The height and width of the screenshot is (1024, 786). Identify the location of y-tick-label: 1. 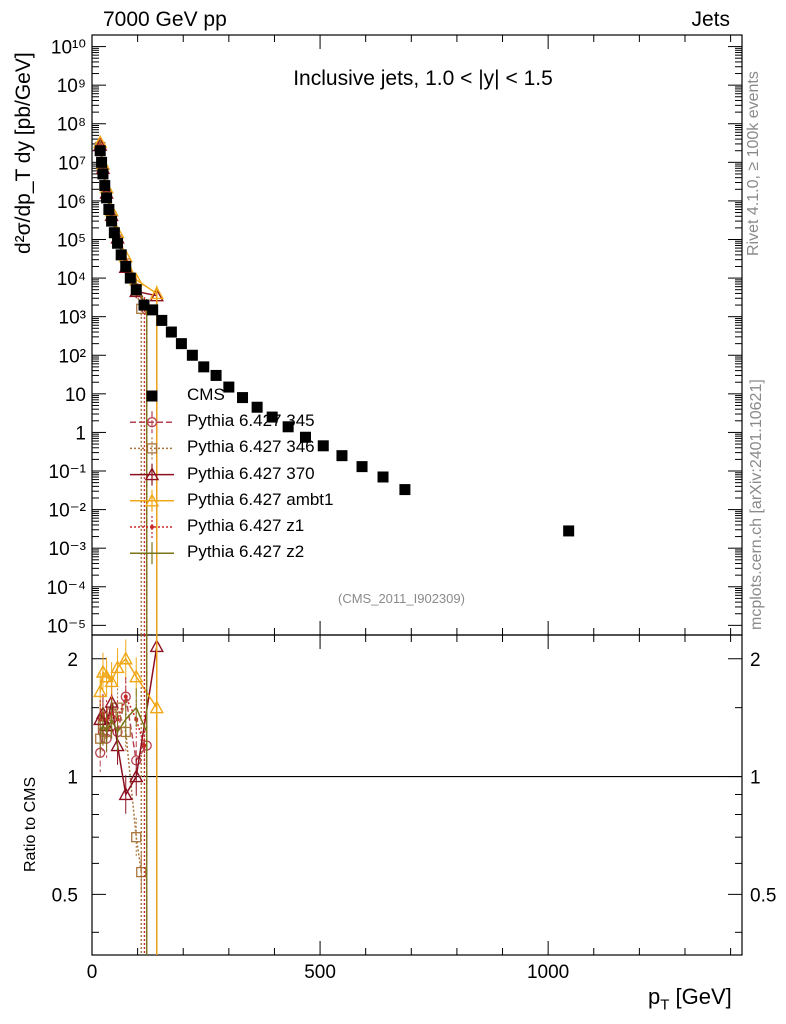
(80, 433).